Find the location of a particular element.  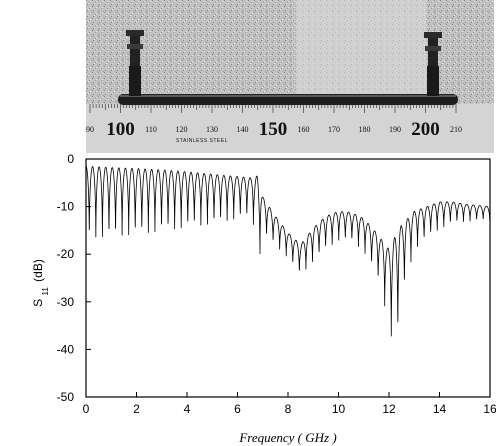

x-tick-label: 12 is located at coordinates (389, 409).